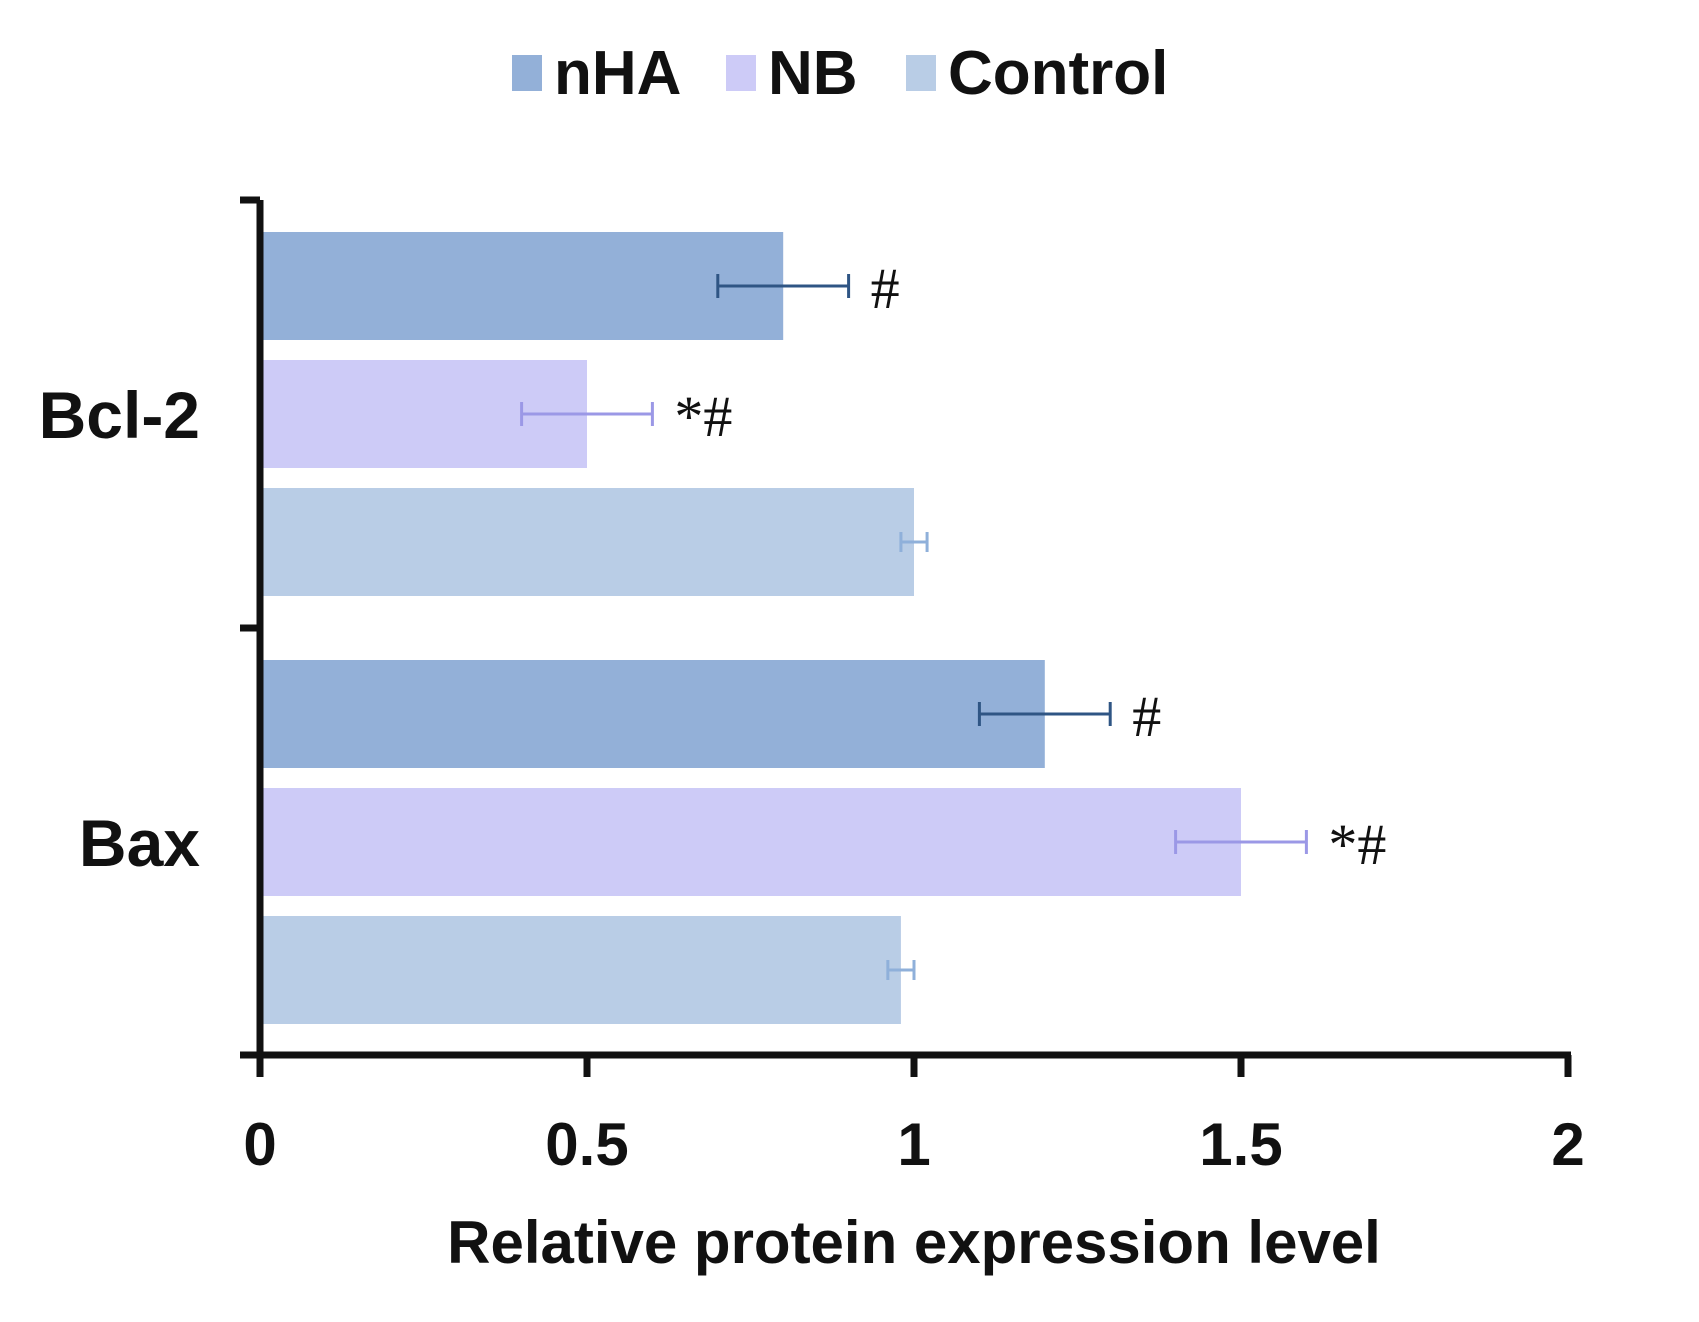  I want to click on legend-swatch-nha, so click(527, 73).